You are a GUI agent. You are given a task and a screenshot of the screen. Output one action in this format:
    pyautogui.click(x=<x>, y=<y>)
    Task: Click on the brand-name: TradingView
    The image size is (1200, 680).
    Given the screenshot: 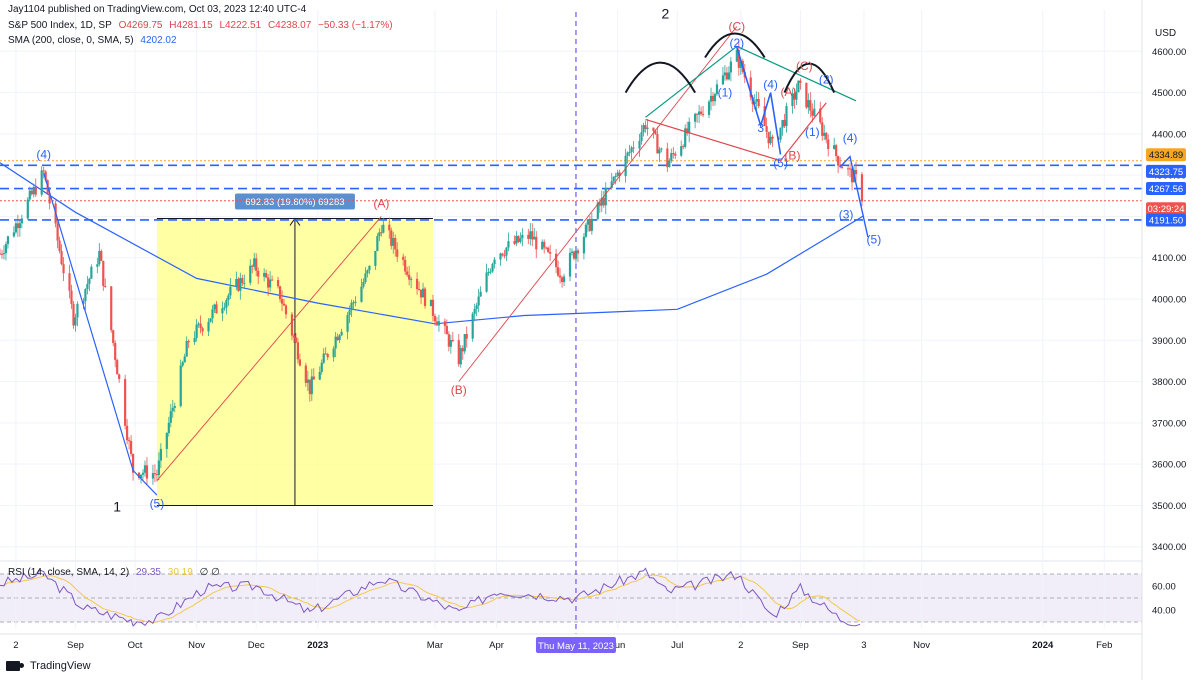 What is the action you would take?
    pyautogui.click(x=60, y=666)
    